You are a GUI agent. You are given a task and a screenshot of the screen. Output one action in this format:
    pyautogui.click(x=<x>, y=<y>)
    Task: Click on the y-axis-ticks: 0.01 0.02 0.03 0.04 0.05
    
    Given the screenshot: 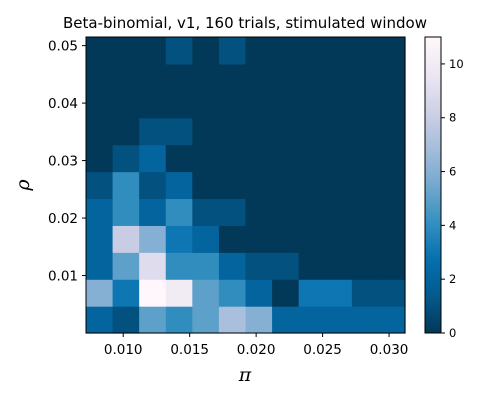 What is the action you would take?
    pyautogui.click(x=67, y=162)
    